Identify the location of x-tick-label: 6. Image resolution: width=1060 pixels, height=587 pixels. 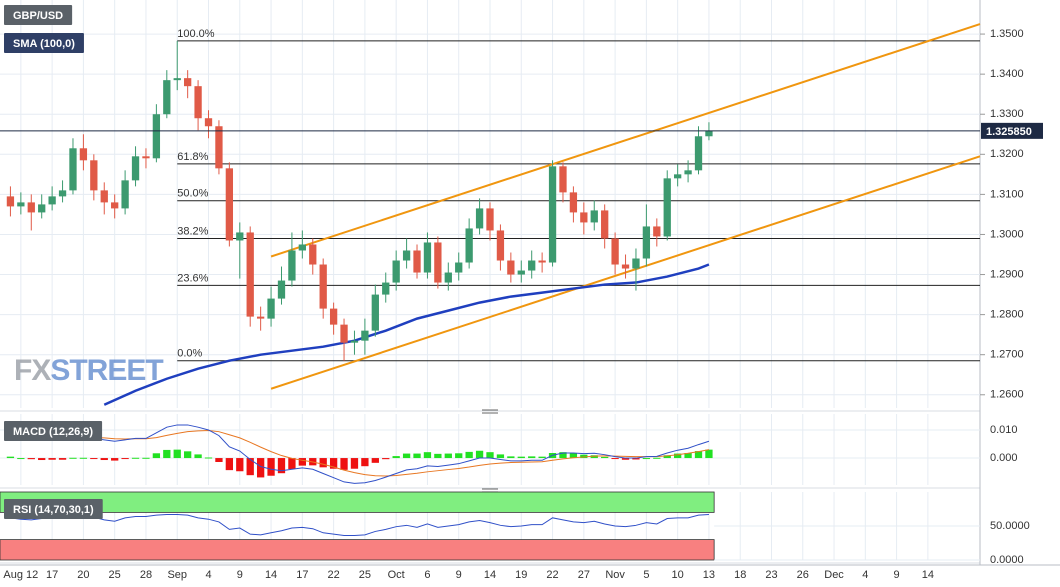
(427, 575).